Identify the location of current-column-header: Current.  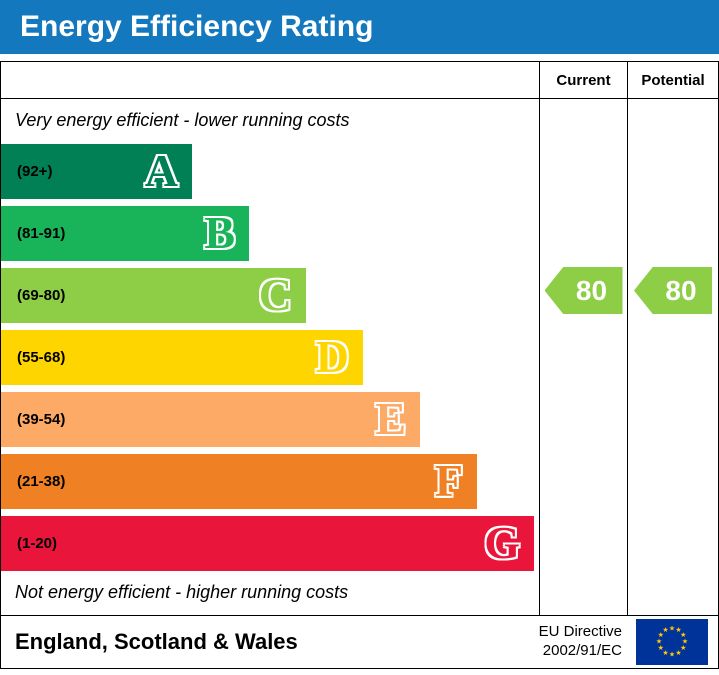
(583, 80).